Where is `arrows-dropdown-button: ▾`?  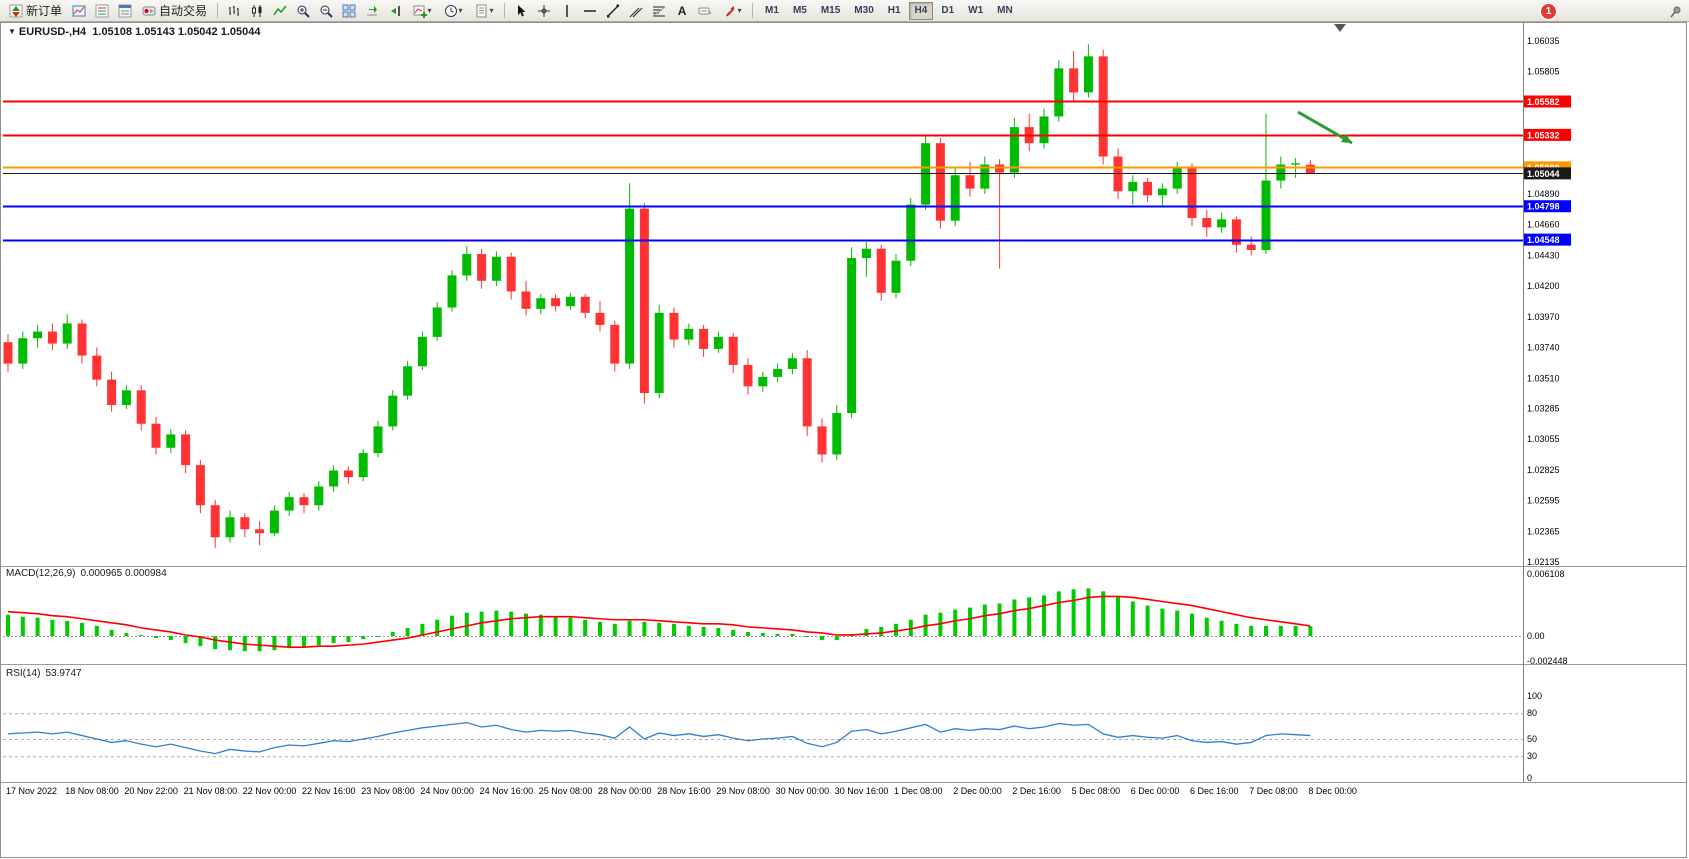
arrows-dropdown-button: ▾ is located at coordinates (732, 11).